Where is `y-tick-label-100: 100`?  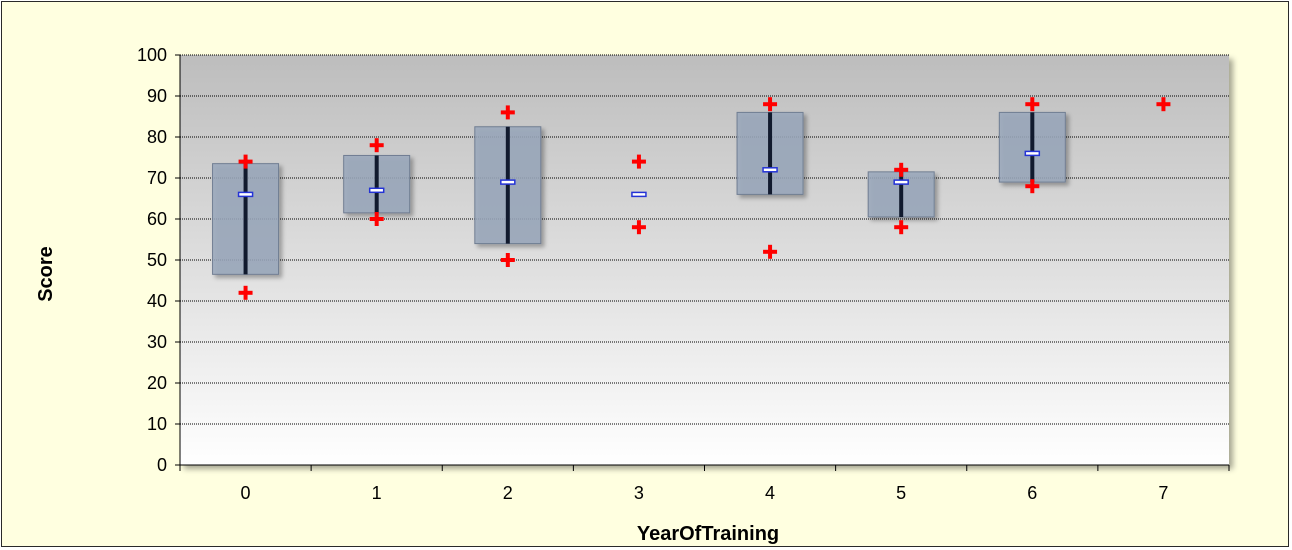 y-tick-label-100: 100 is located at coordinates (152, 55).